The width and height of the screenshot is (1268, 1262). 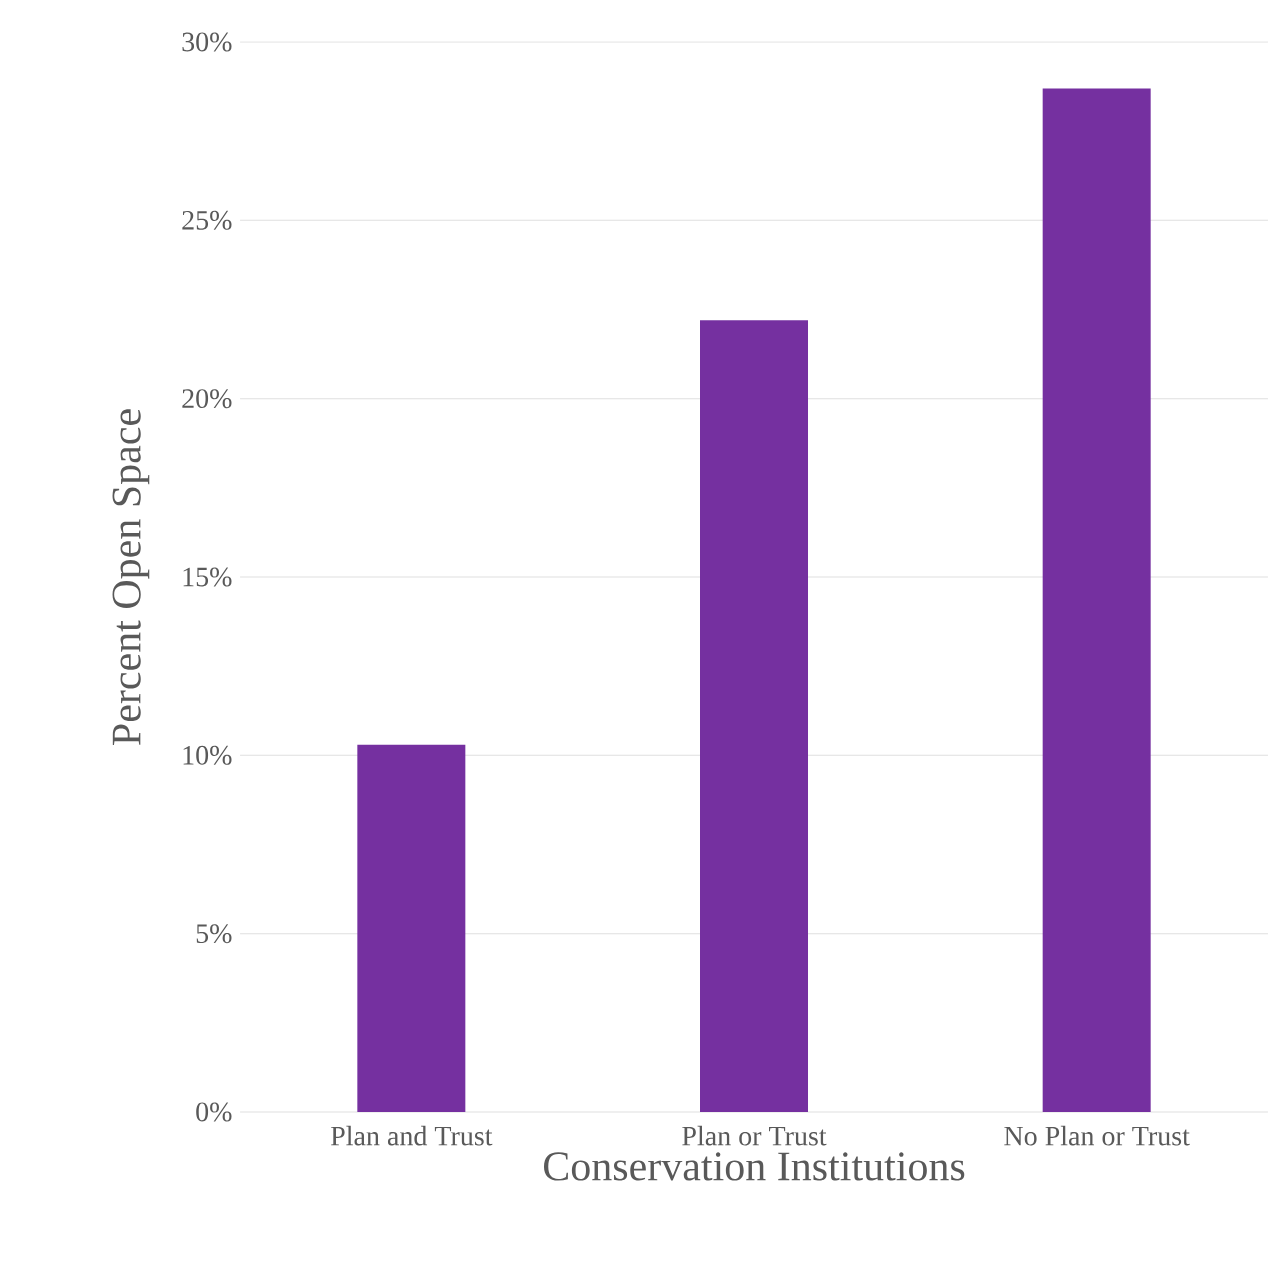 What do you see at coordinates (214, 1112) in the screenshot?
I see `y-tick-label: 0%` at bounding box center [214, 1112].